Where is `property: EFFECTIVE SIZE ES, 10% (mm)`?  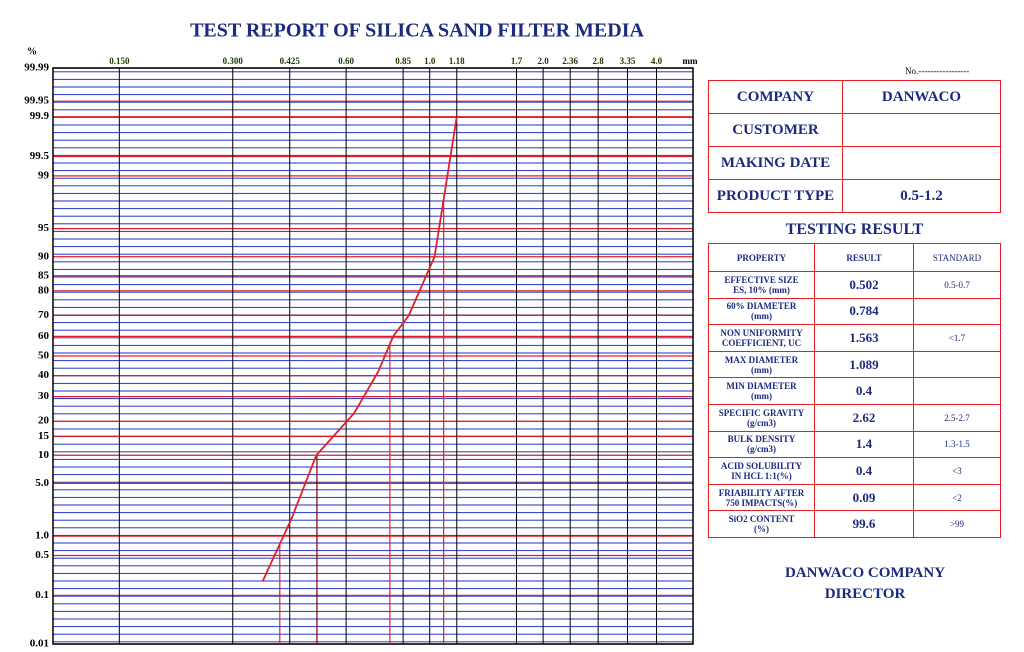 property: EFFECTIVE SIZE ES, 10% (mm) is located at coordinates (761, 285).